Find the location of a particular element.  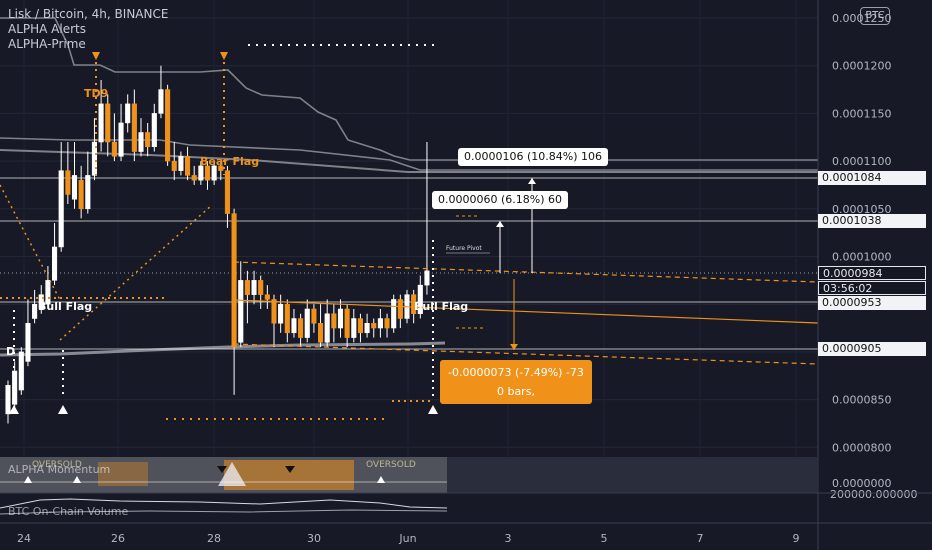

sub1-indicator-label: ALPHA Momentum is located at coordinates (59, 469).